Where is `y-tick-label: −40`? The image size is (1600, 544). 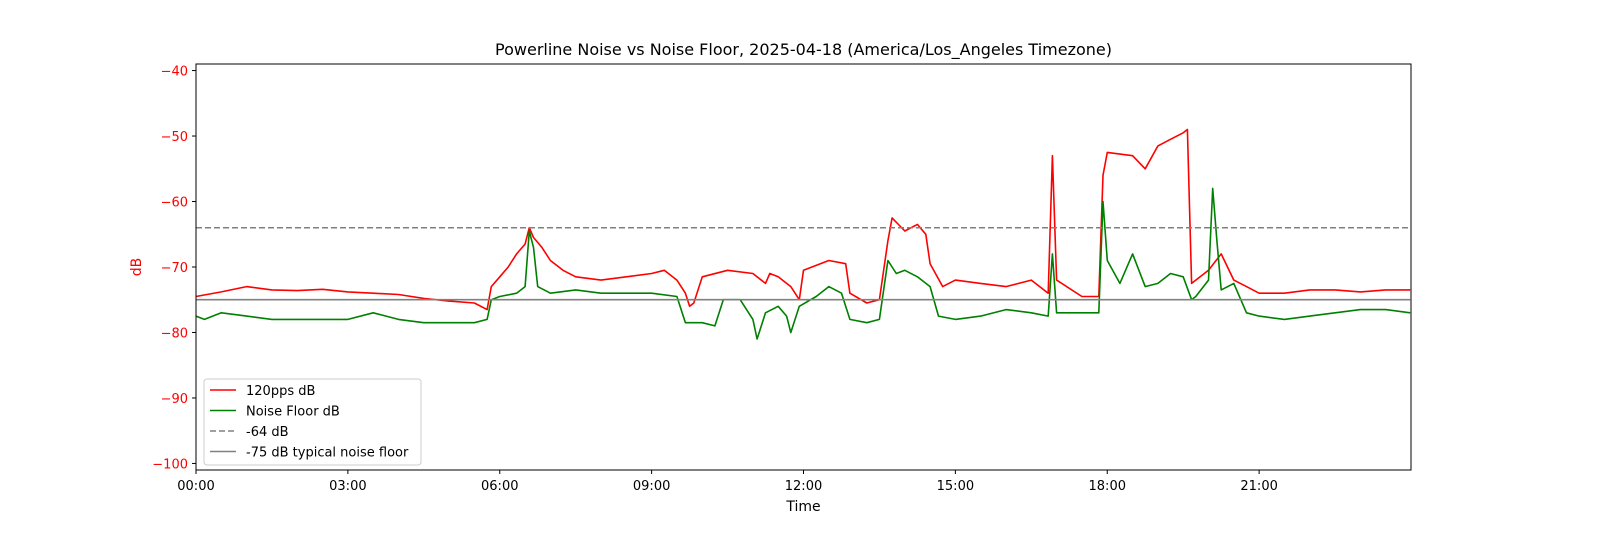
y-tick-label: −40 is located at coordinates (174, 72).